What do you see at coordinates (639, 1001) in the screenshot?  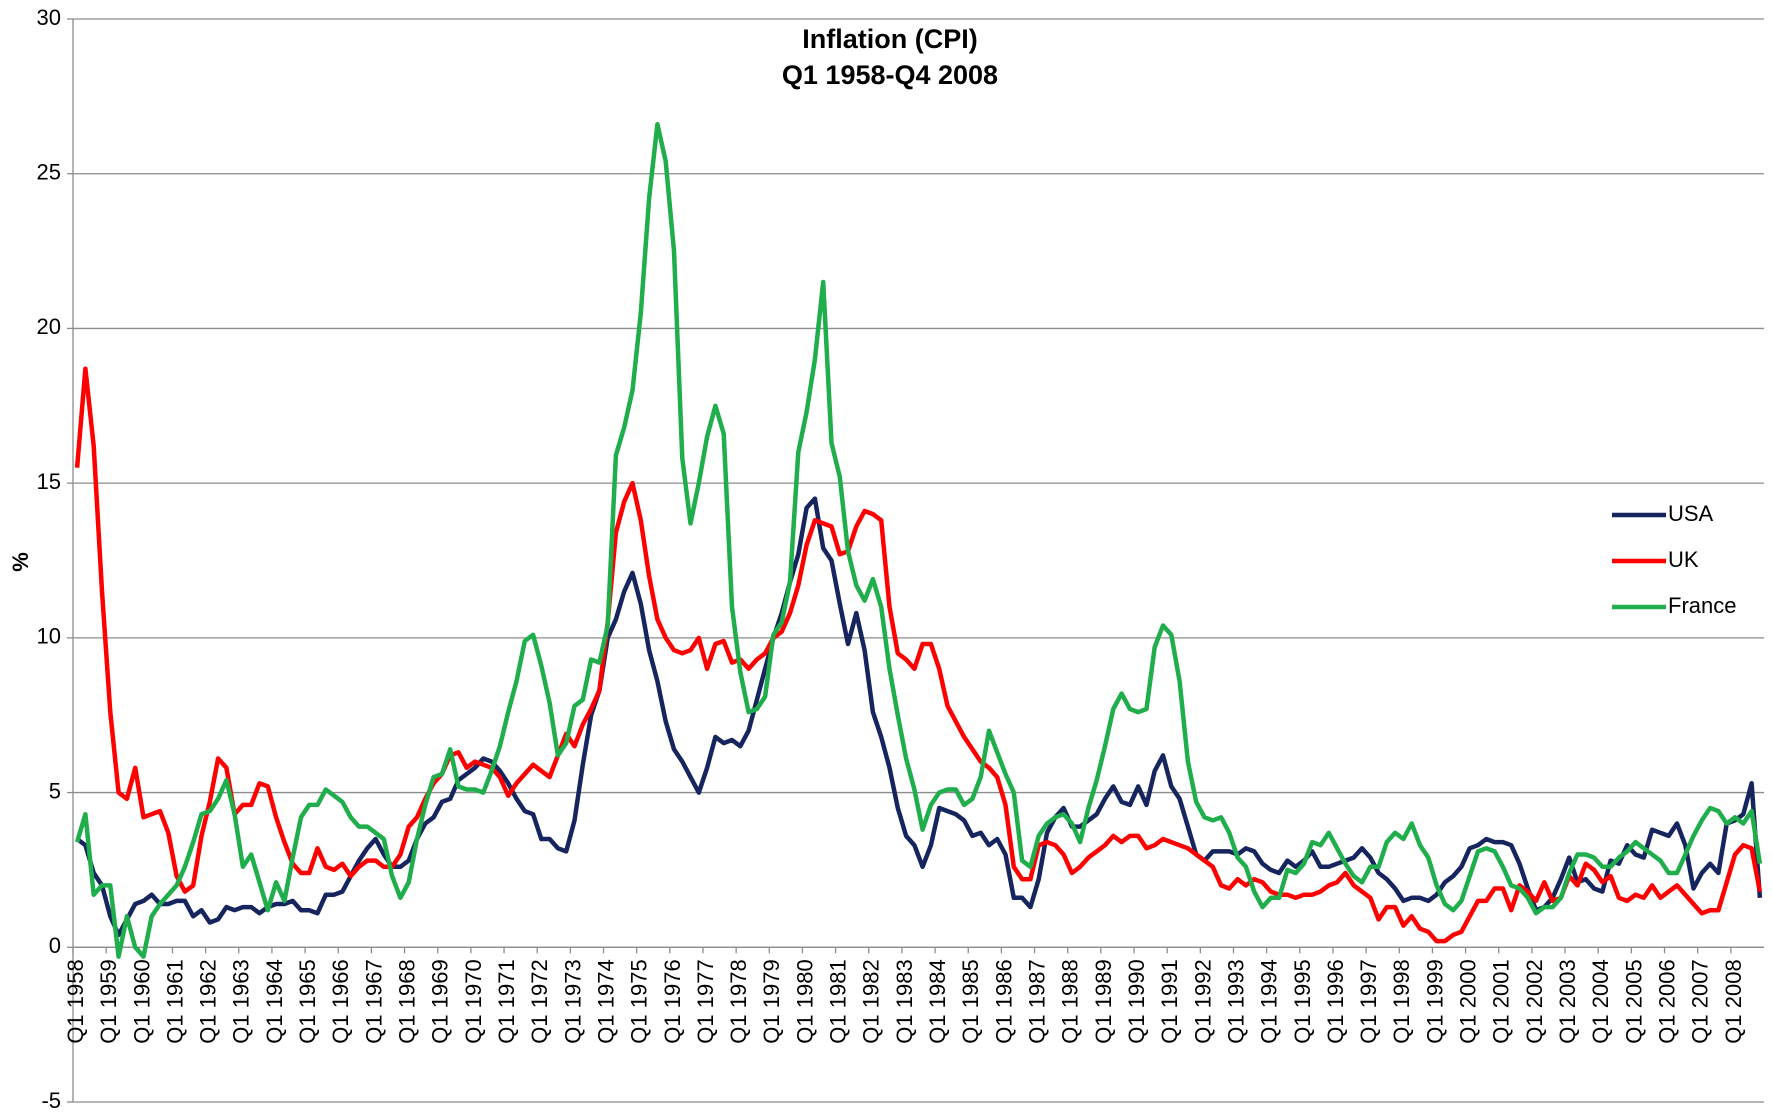 I see `x-tick-label: Q1 1975` at bounding box center [639, 1001].